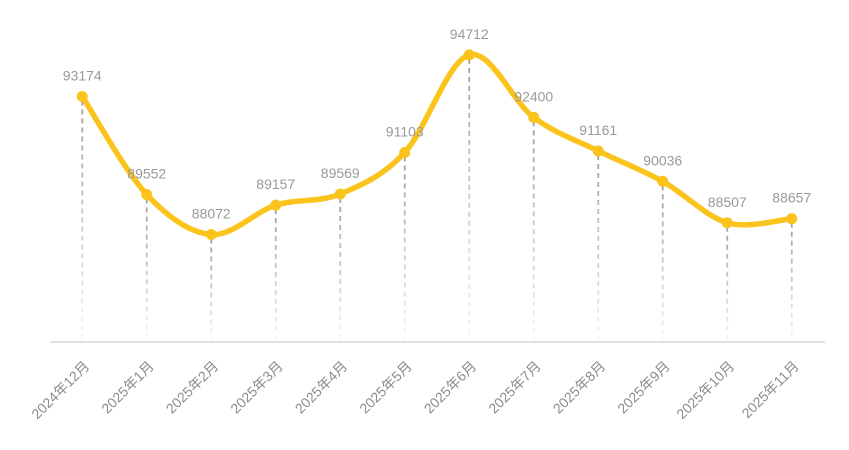 The width and height of the screenshot is (849, 450). Describe the element at coordinates (211, 214) in the screenshot. I see `value-label: 88072` at that location.